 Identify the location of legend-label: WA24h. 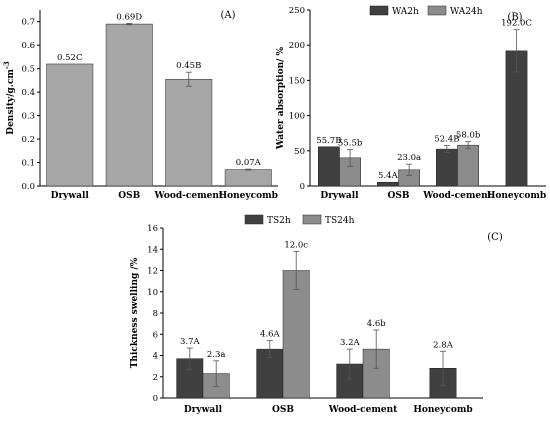
(466, 12).